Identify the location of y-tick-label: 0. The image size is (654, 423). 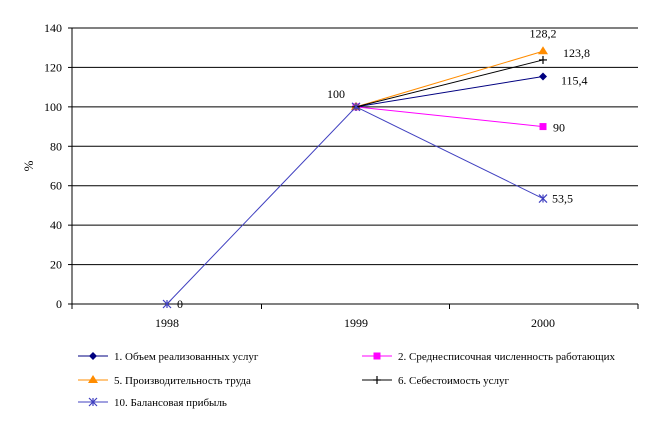
(59, 304).